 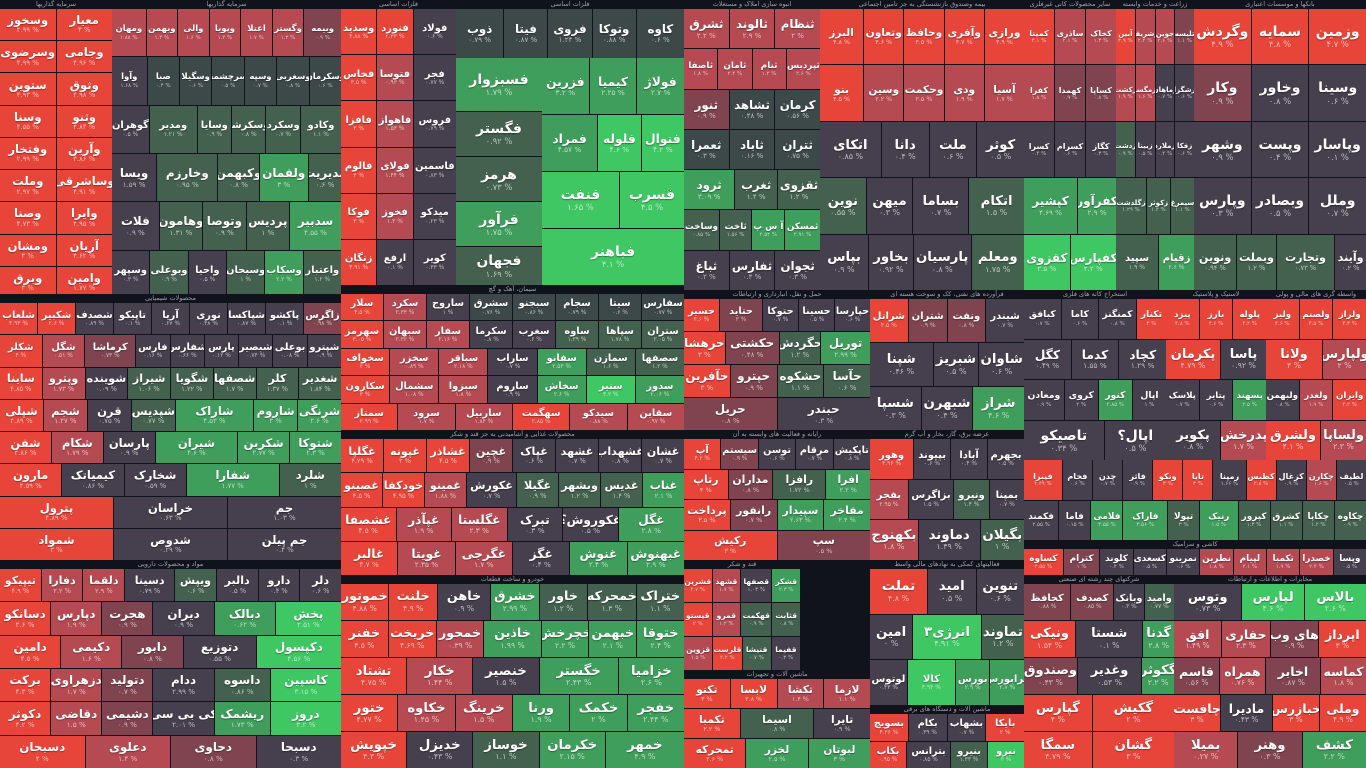 I want to click on stock-tile: ثرود ۳.۰۹ %, so click(x=709, y=190).